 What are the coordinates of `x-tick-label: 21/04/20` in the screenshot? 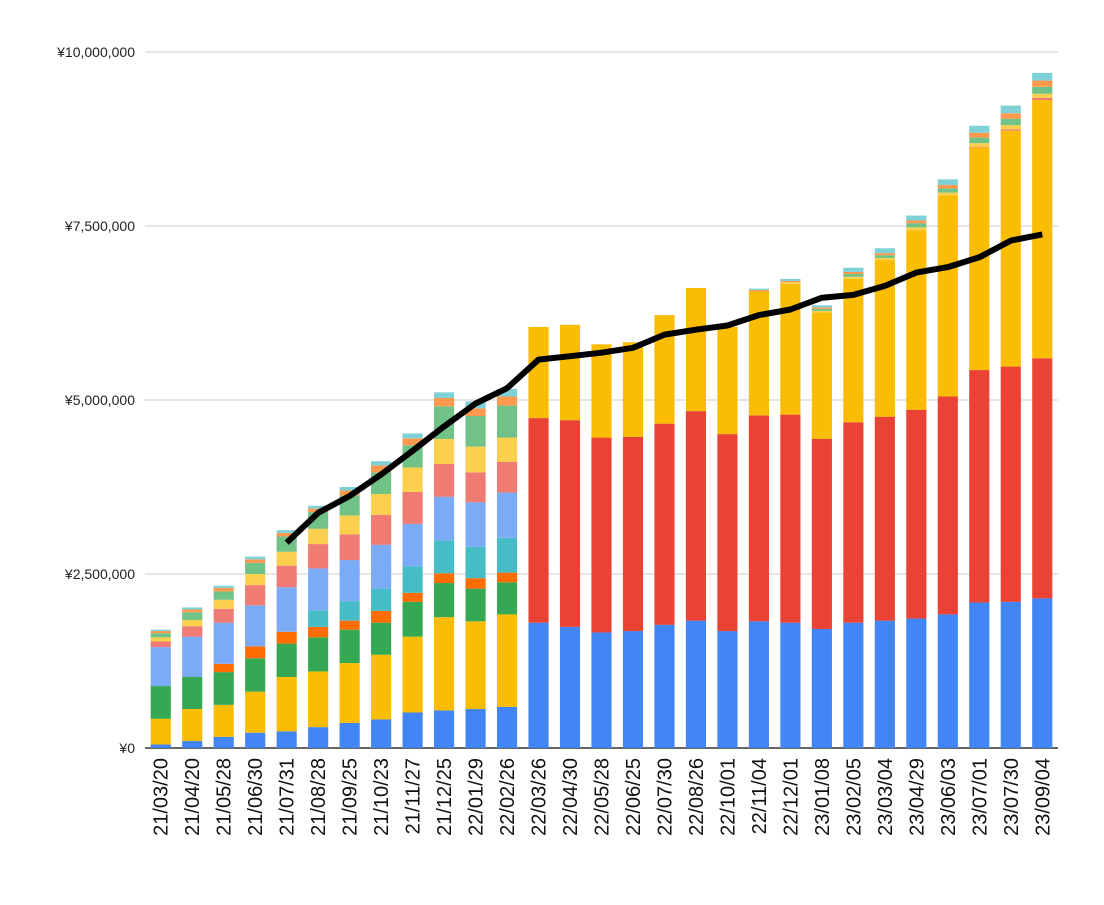 It's located at (193, 797).